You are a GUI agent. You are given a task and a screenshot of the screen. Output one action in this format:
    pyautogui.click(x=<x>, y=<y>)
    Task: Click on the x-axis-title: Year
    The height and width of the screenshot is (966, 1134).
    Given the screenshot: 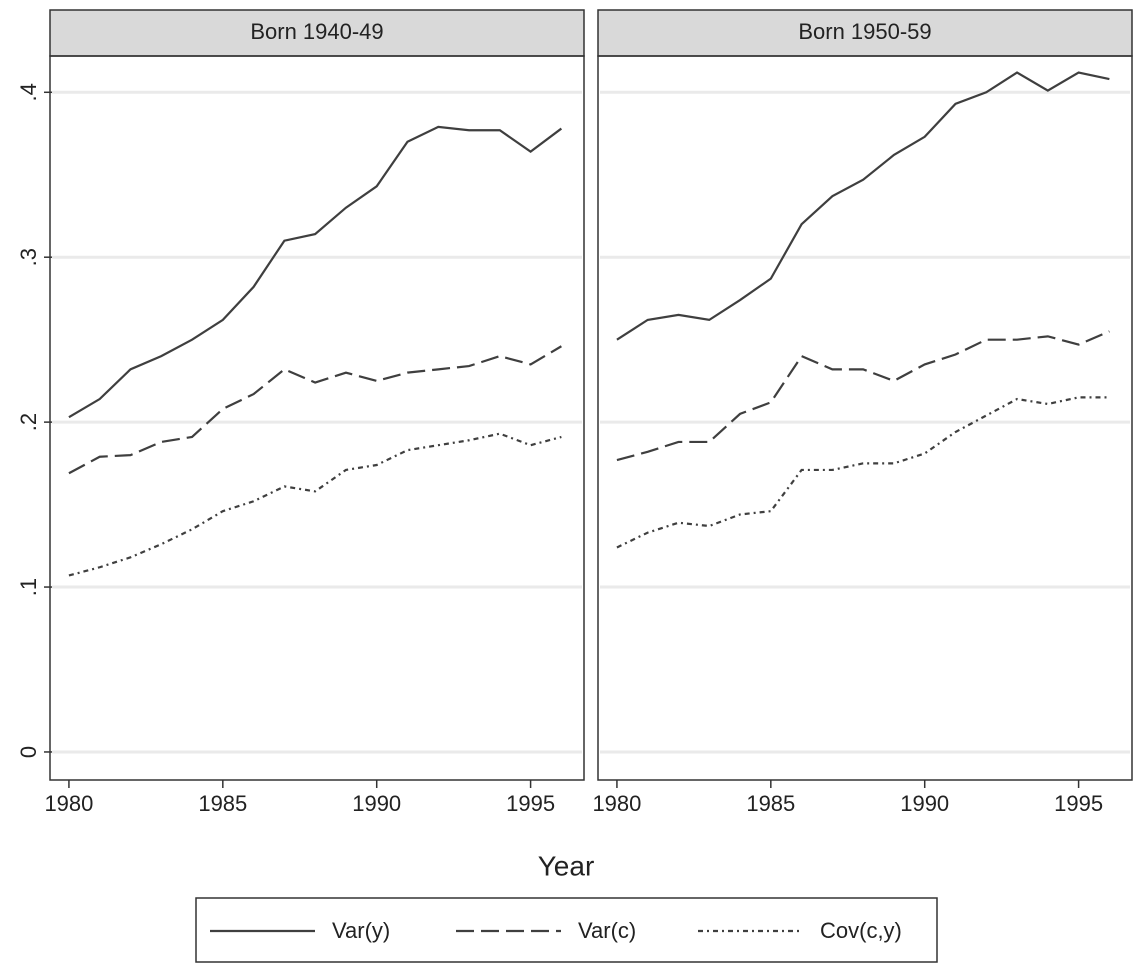 What is the action you would take?
    pyautogui.click(x=566, y=865)
    